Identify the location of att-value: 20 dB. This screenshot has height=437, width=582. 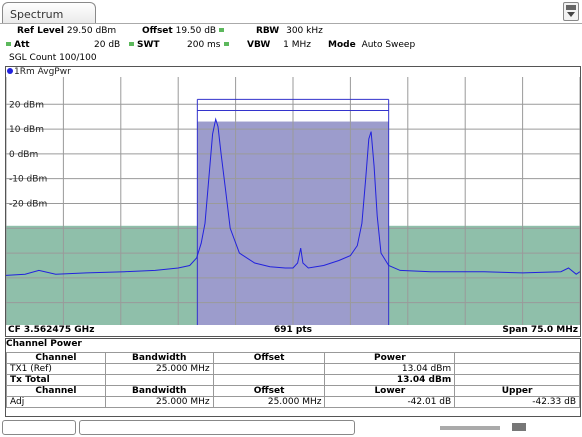
(107, 45).